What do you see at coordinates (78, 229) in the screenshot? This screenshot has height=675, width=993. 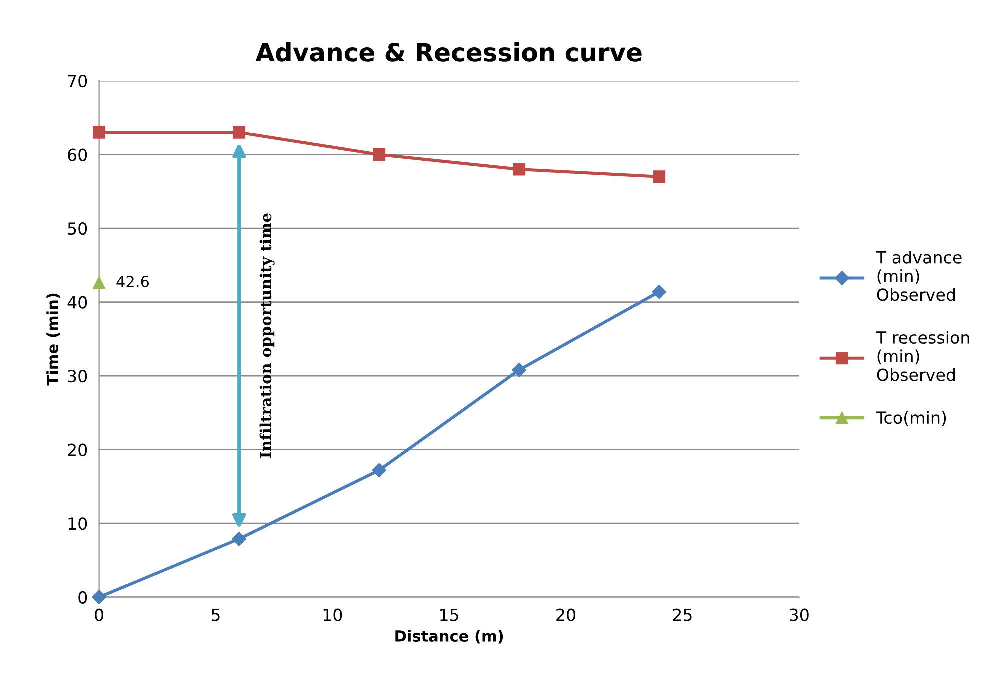 I see `y-tick-label: 50` at bounding box center [78, 229].